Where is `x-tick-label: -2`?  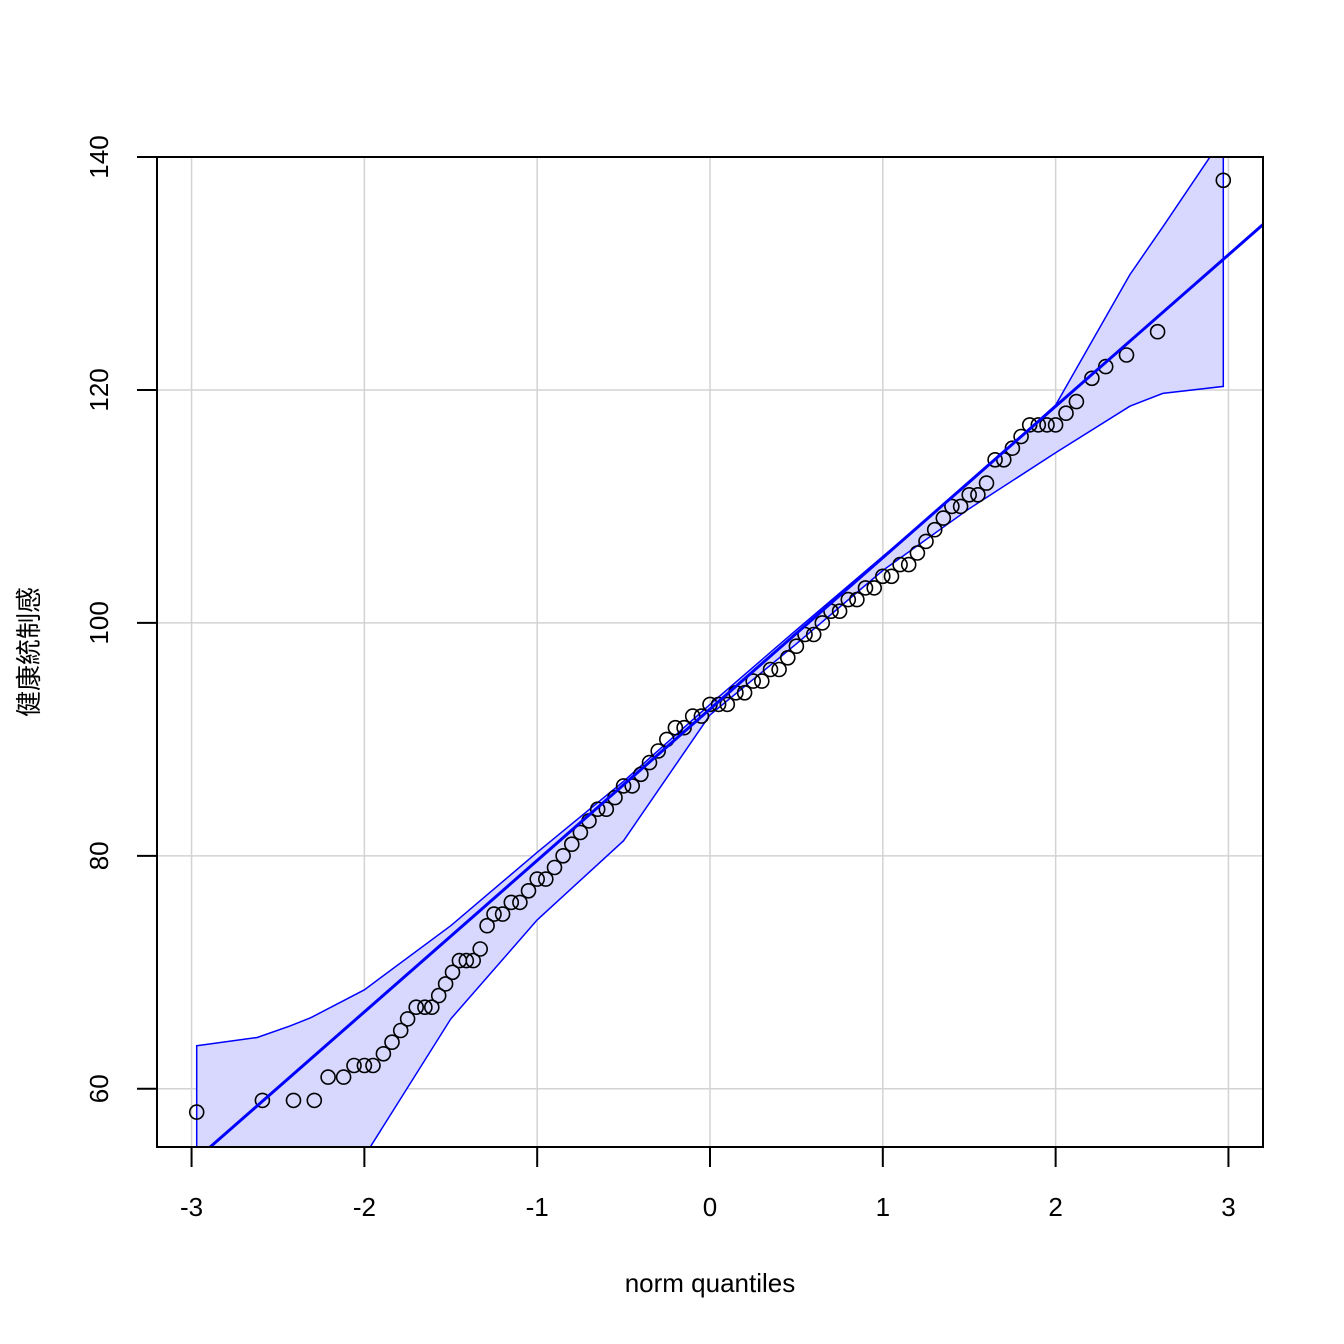 x-tick-label: -2 is located at coordinates (364, 1207).